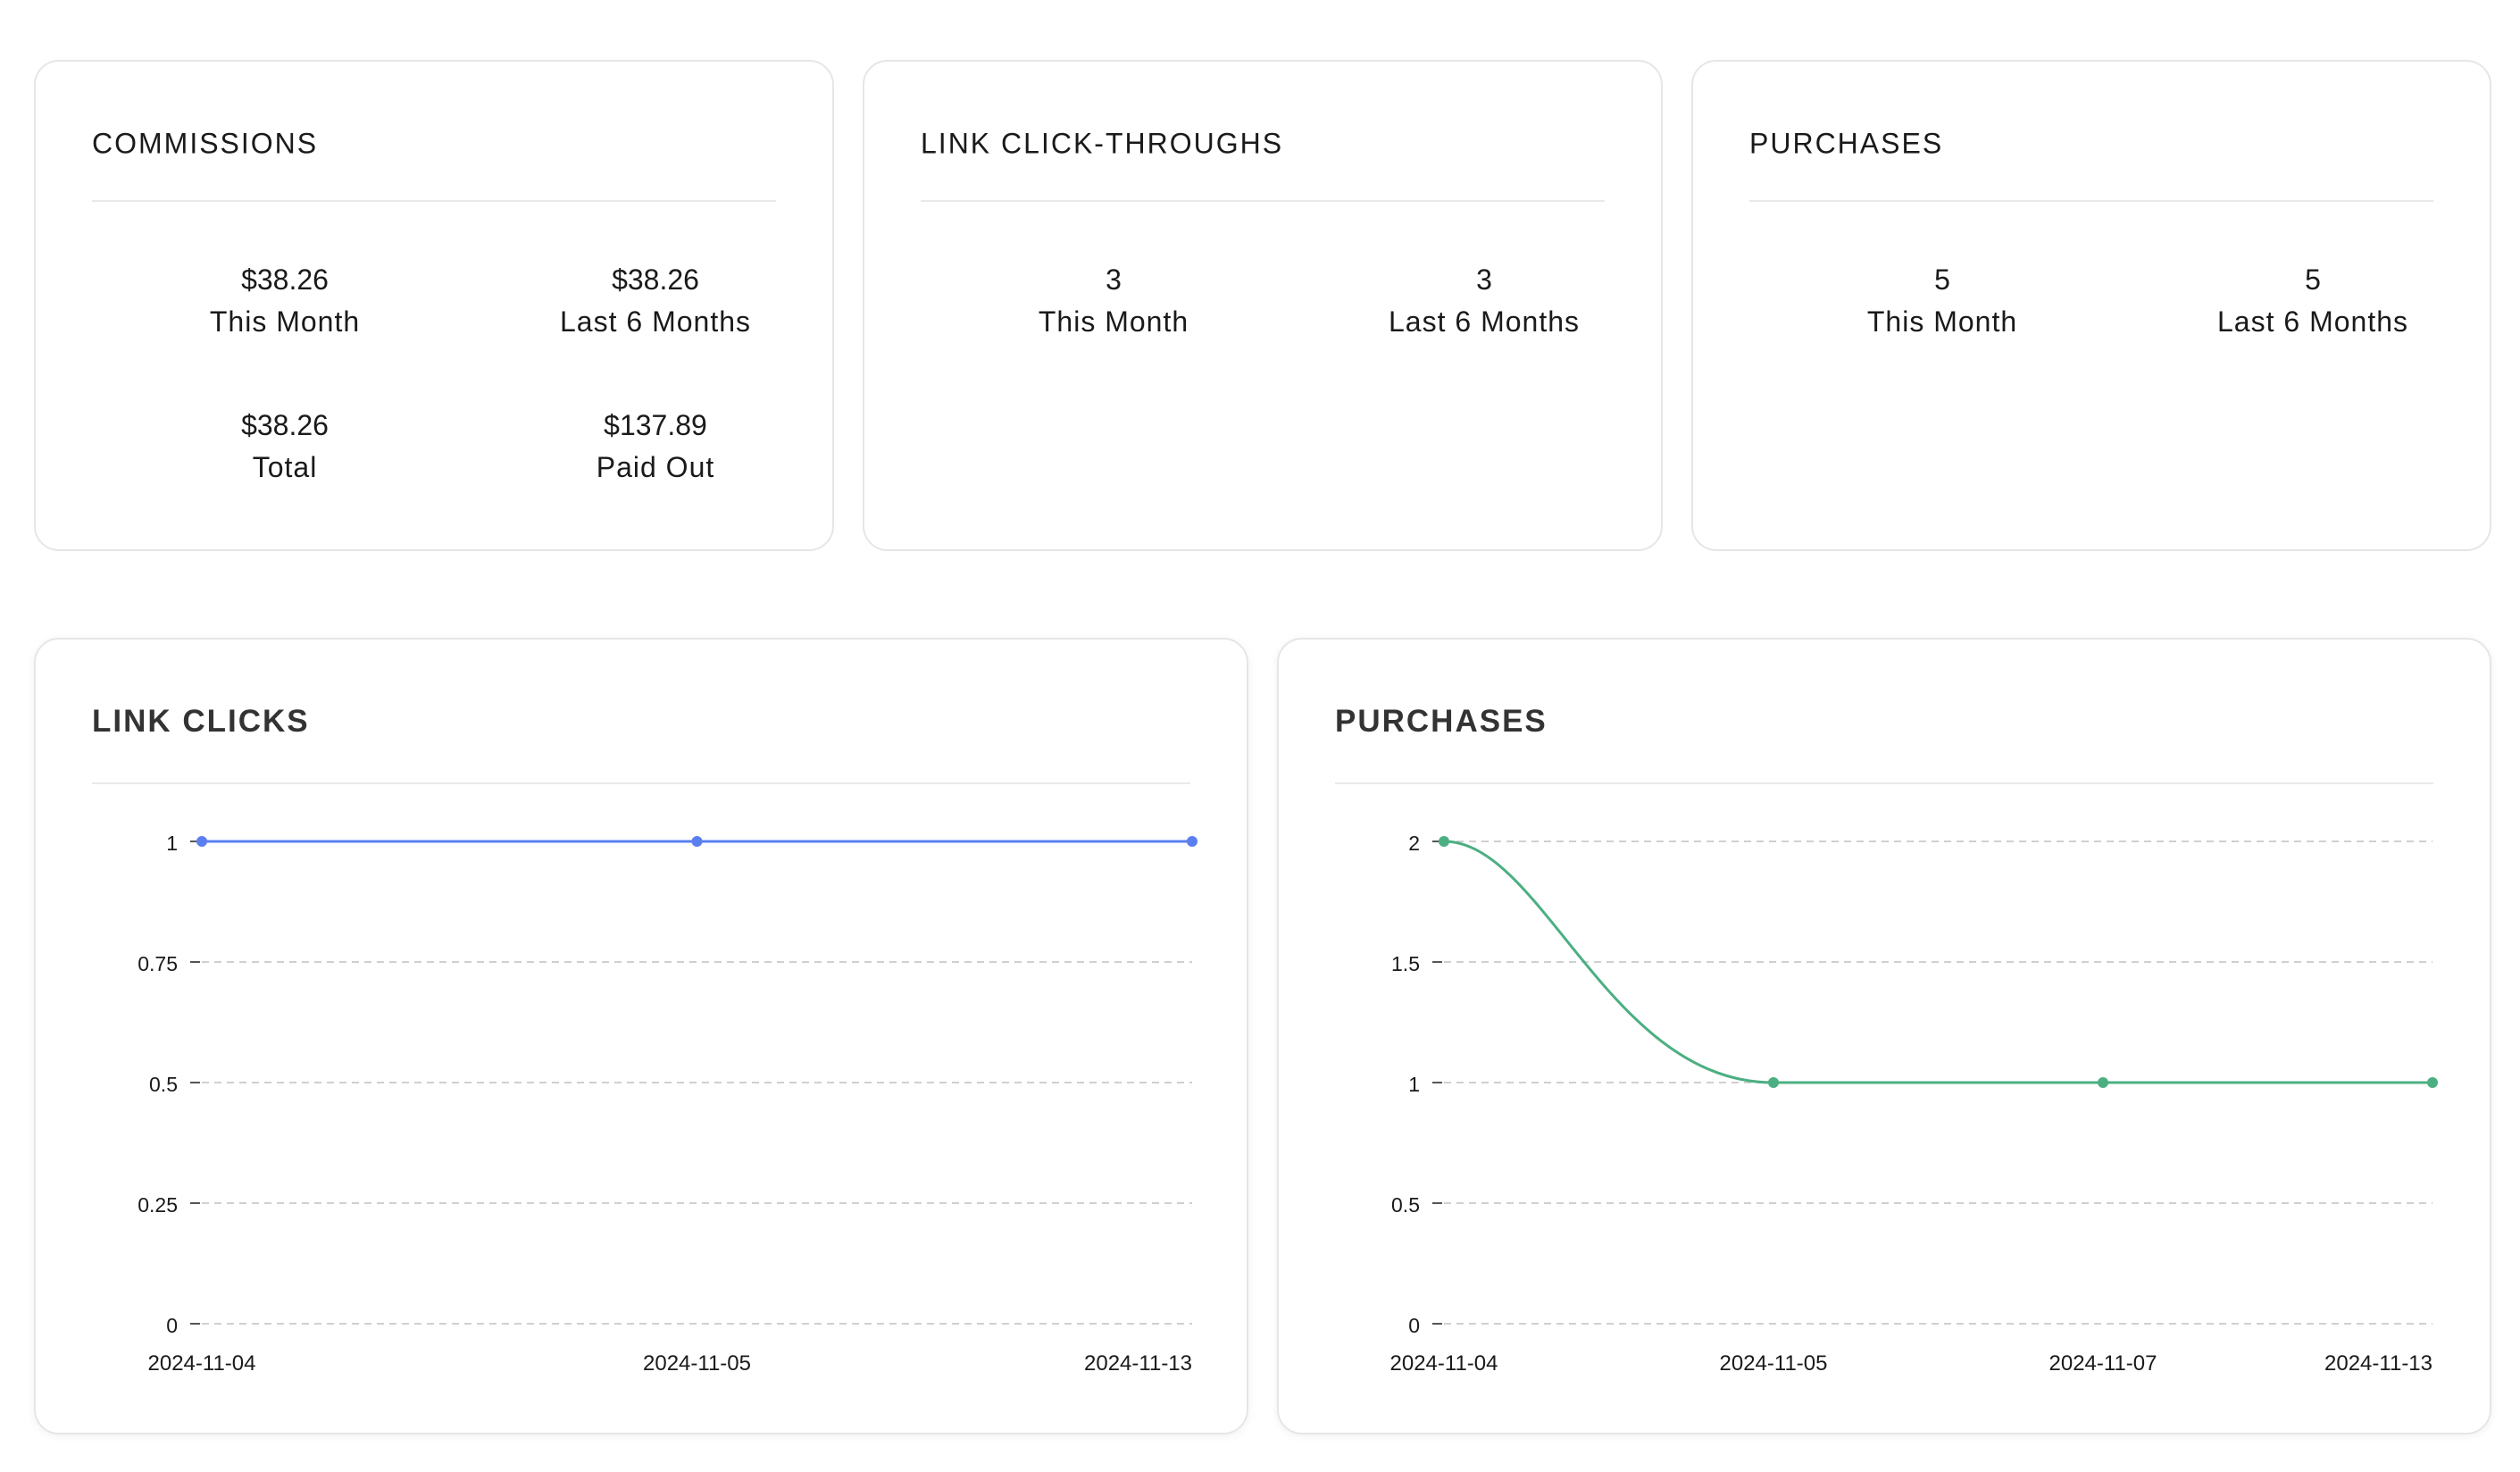 The image size is (2520, 1472). I want to click on series-line, so click(1937, 962).